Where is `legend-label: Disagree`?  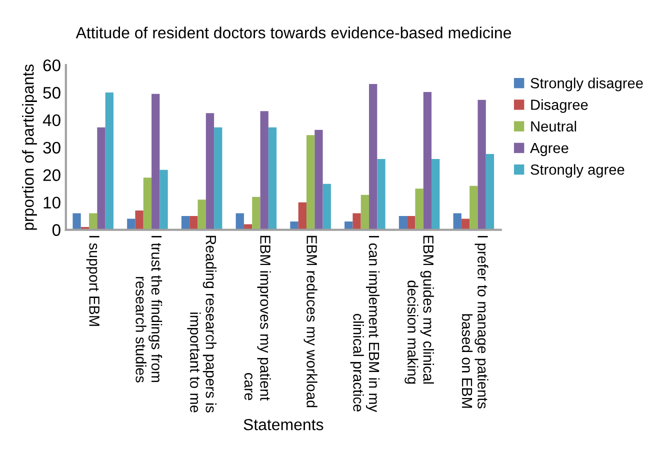 legend-label: Disagree is located at coordinates (559, 106).